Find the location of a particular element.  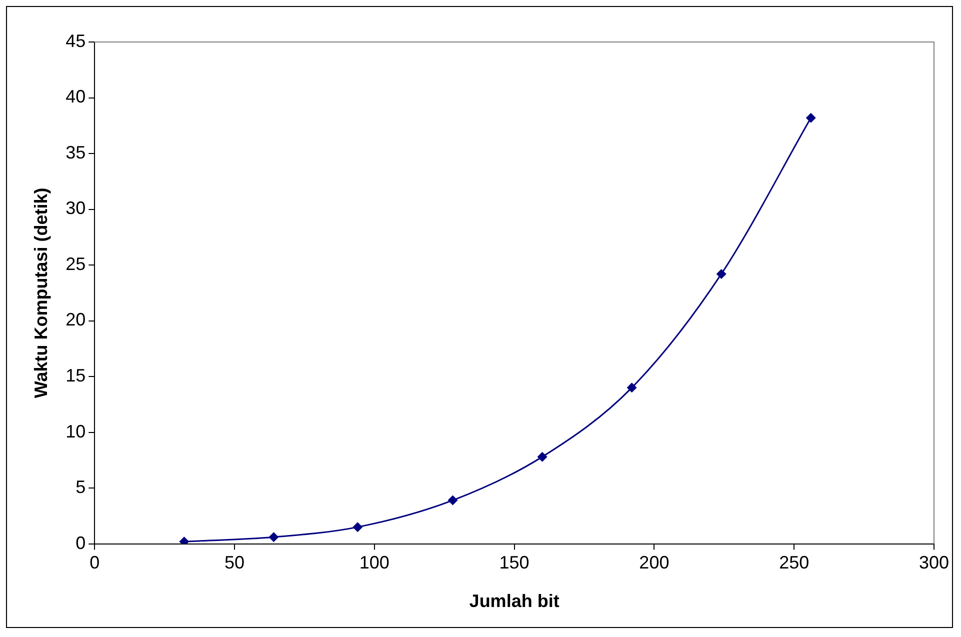

y-tick-label: 0 is located at coordinates (81, 542).